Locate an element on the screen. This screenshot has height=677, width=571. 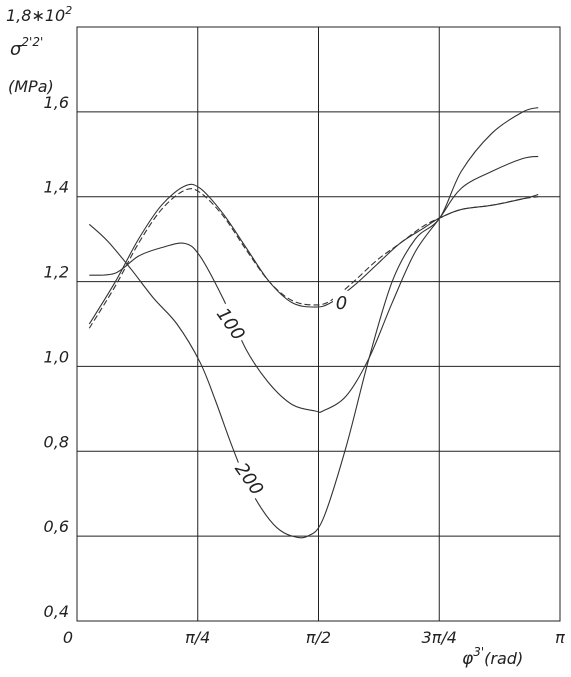
curve-label-group: 0 is located at coordinates (341, 302).